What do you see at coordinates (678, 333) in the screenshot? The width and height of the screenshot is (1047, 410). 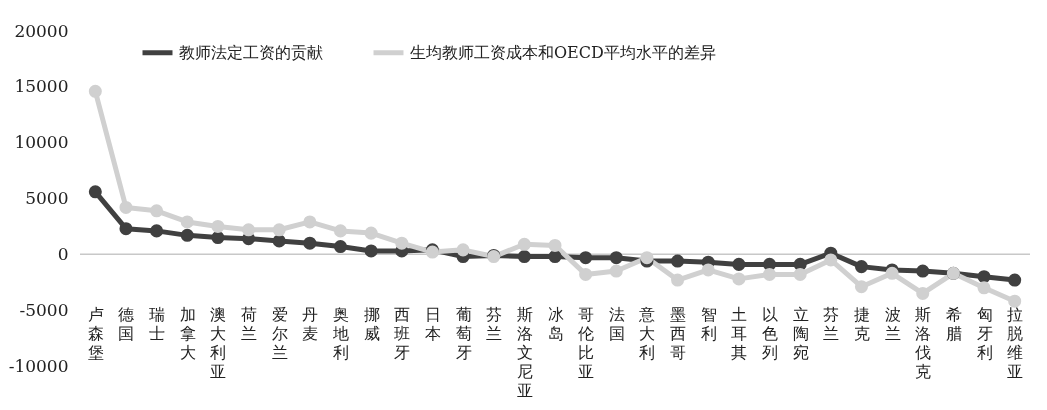 I see `x-tick-label: 墨西哥` at bounding box center [678, 333].